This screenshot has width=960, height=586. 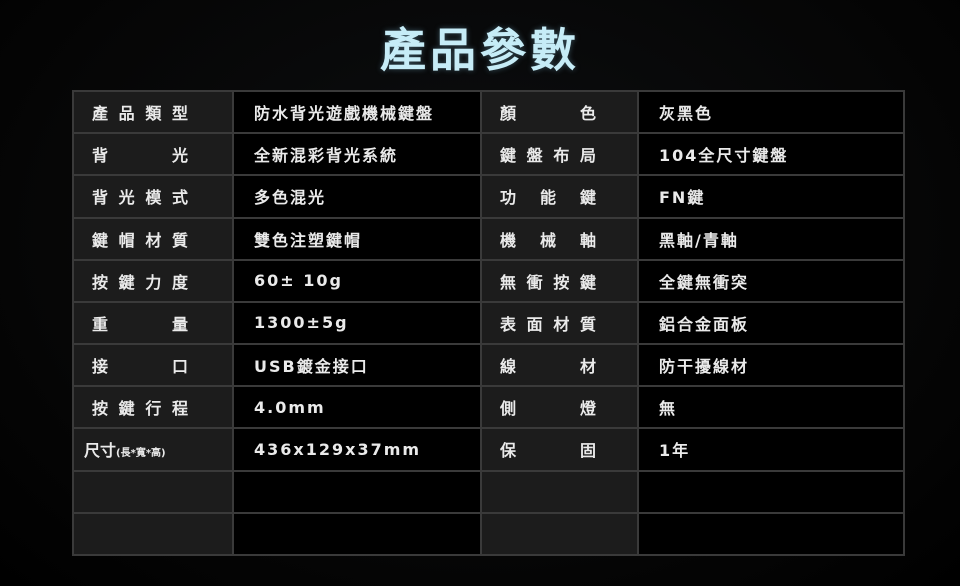 I want to click on spec-label-text: 按鍵力度, so click(x=140, y=282).